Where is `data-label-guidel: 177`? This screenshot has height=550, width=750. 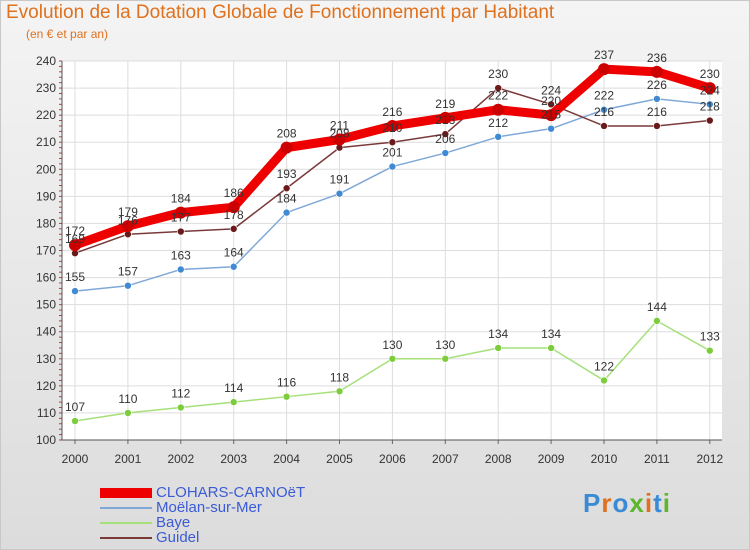
data-label-guidel: 177 is located at coordinates (181, 218).